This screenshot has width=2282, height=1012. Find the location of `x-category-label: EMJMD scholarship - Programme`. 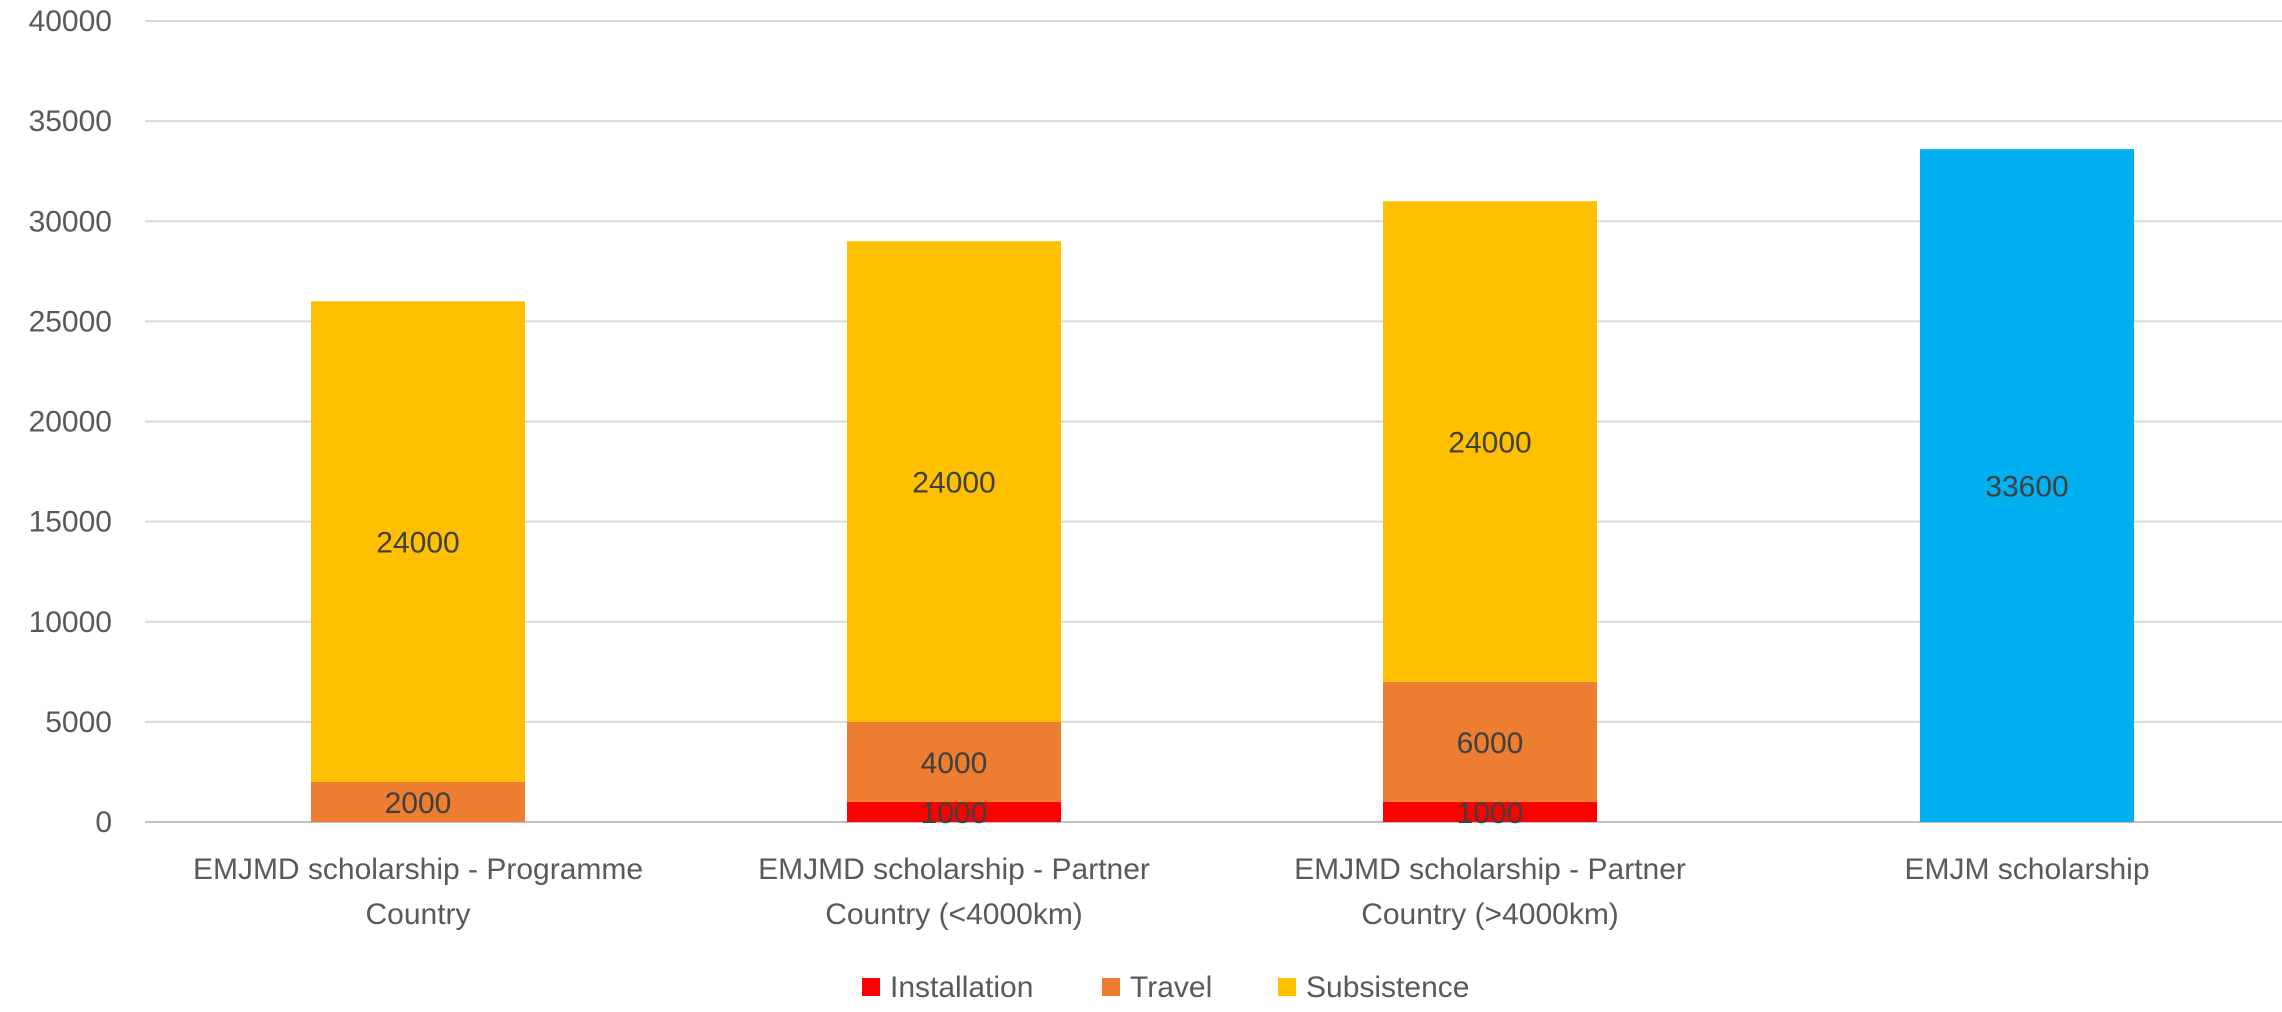

x-category-label: EMJMD scholarship - Programme is located at coordinates (418, 869).